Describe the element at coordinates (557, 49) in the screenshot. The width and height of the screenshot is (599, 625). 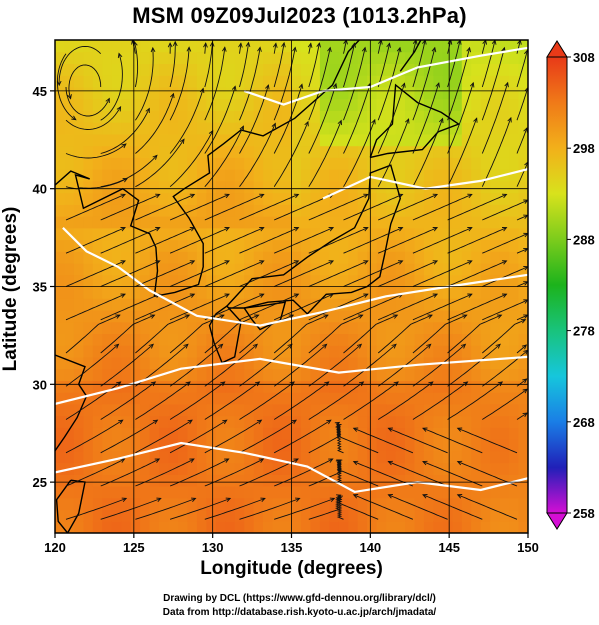
I see `colorbar-top-arrow` at that location.